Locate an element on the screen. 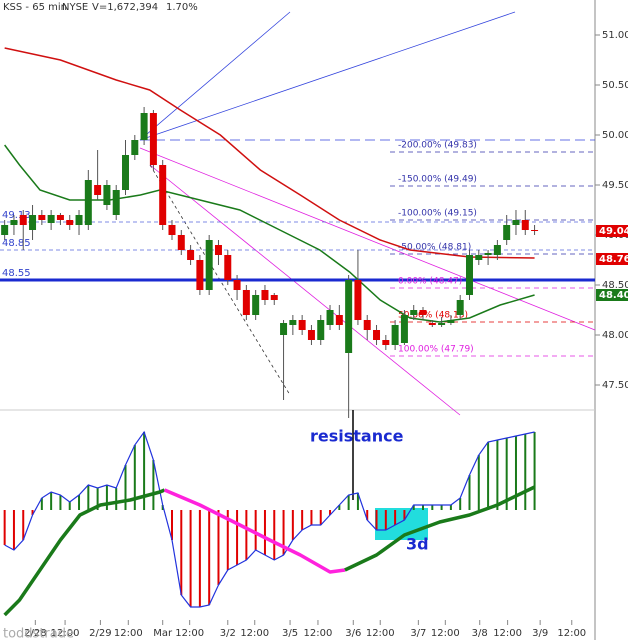 The height and width of the screenshot is (640, 628). fib-label: -150.00% (49.49) is located at coordinates (437, 180).